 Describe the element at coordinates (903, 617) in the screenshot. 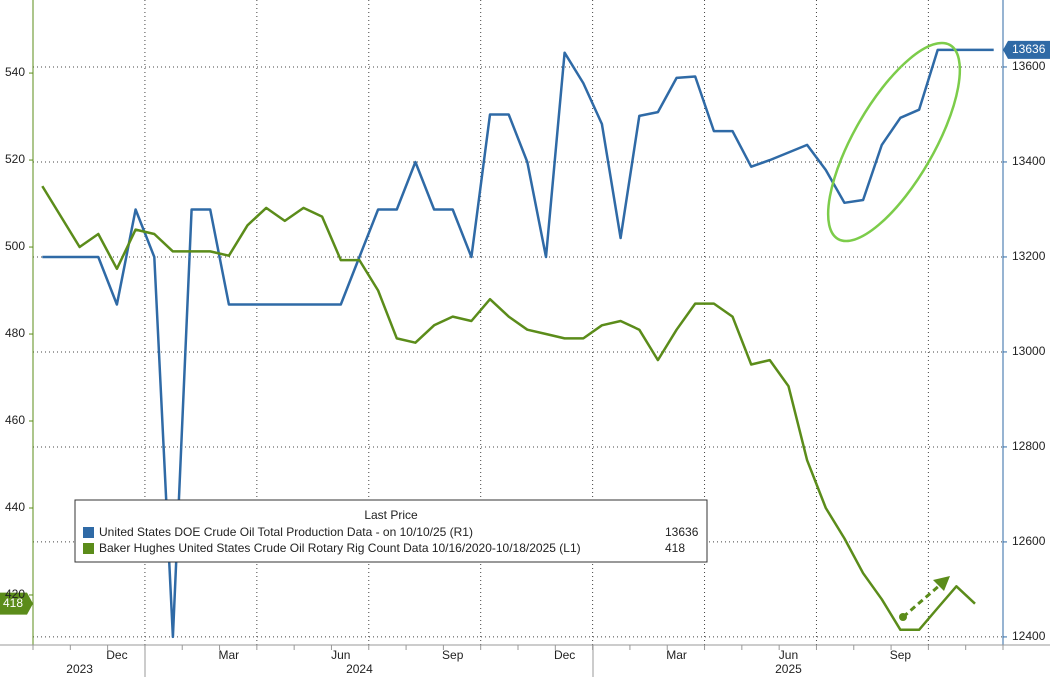

I see `trend-arrow-start` at that location.